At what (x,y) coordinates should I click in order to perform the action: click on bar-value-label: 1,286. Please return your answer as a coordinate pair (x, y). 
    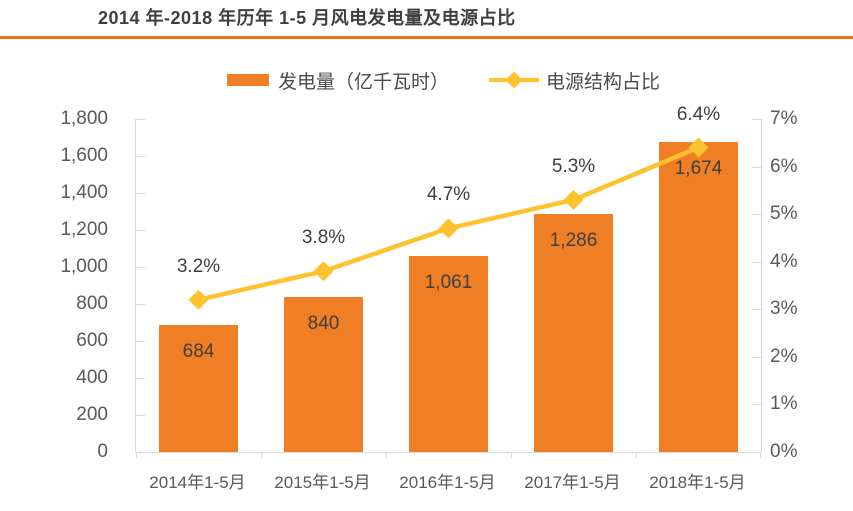
    Looking at the image, I should click on (573, 241).